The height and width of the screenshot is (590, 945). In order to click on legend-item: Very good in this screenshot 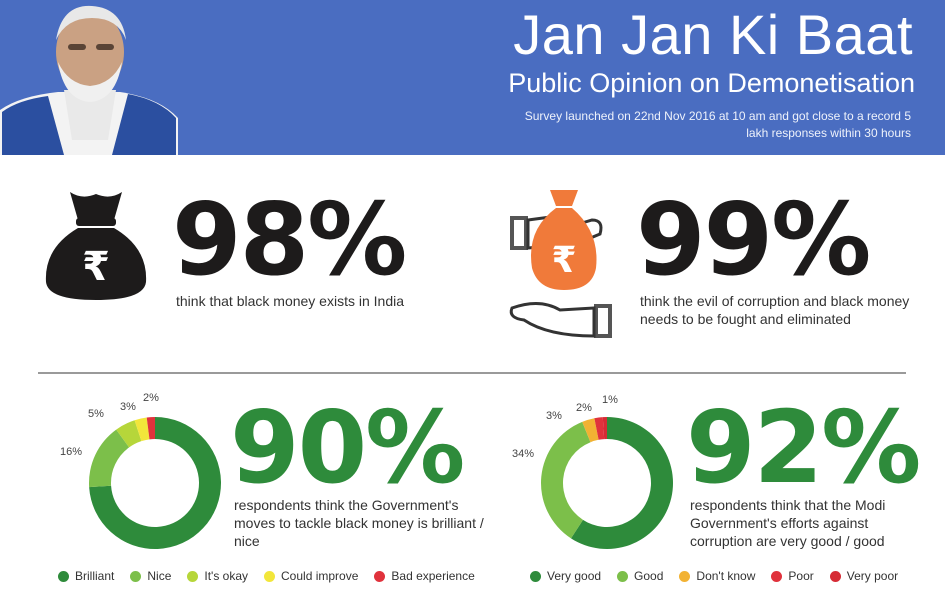, I will do `click(565, 576)`.